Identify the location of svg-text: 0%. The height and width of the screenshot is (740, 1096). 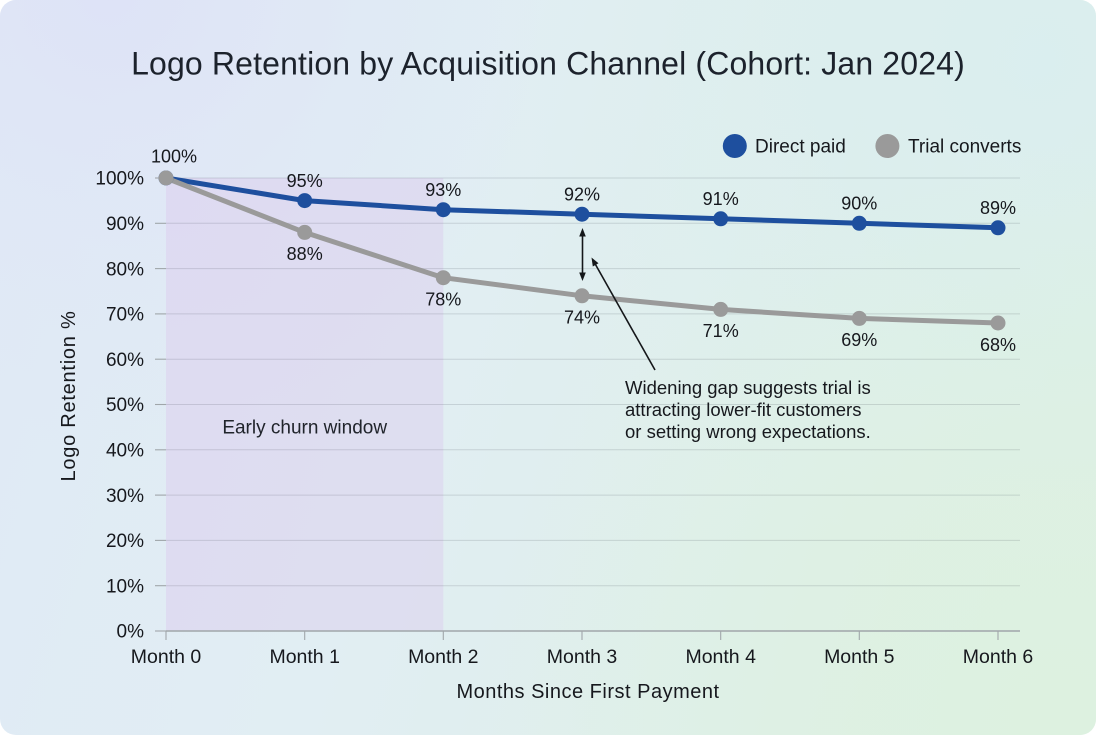
(131, 632).